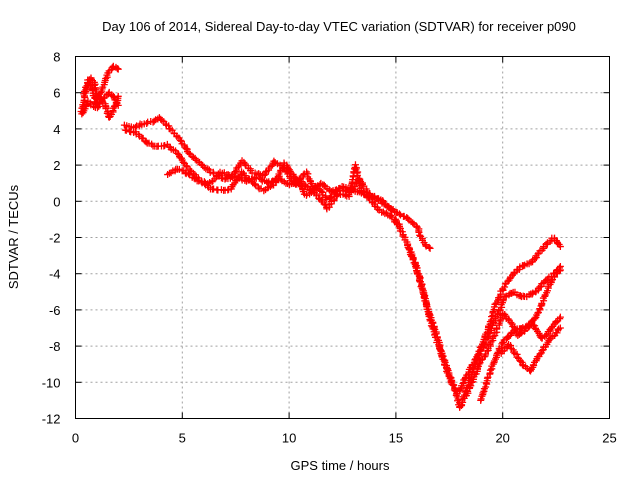  Describe the element at coordinates (51, 419) in the screenshot. I see `y-tick-label: -12` at that location.